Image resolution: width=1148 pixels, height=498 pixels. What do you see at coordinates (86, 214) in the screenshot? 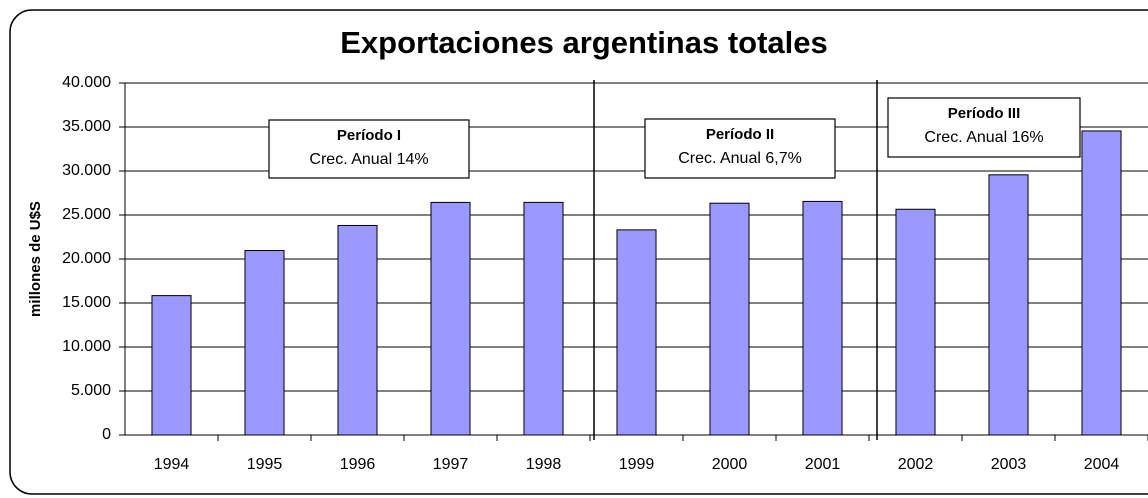
I see `y-tick-label: 25.000` at bounding box center [86, 214].